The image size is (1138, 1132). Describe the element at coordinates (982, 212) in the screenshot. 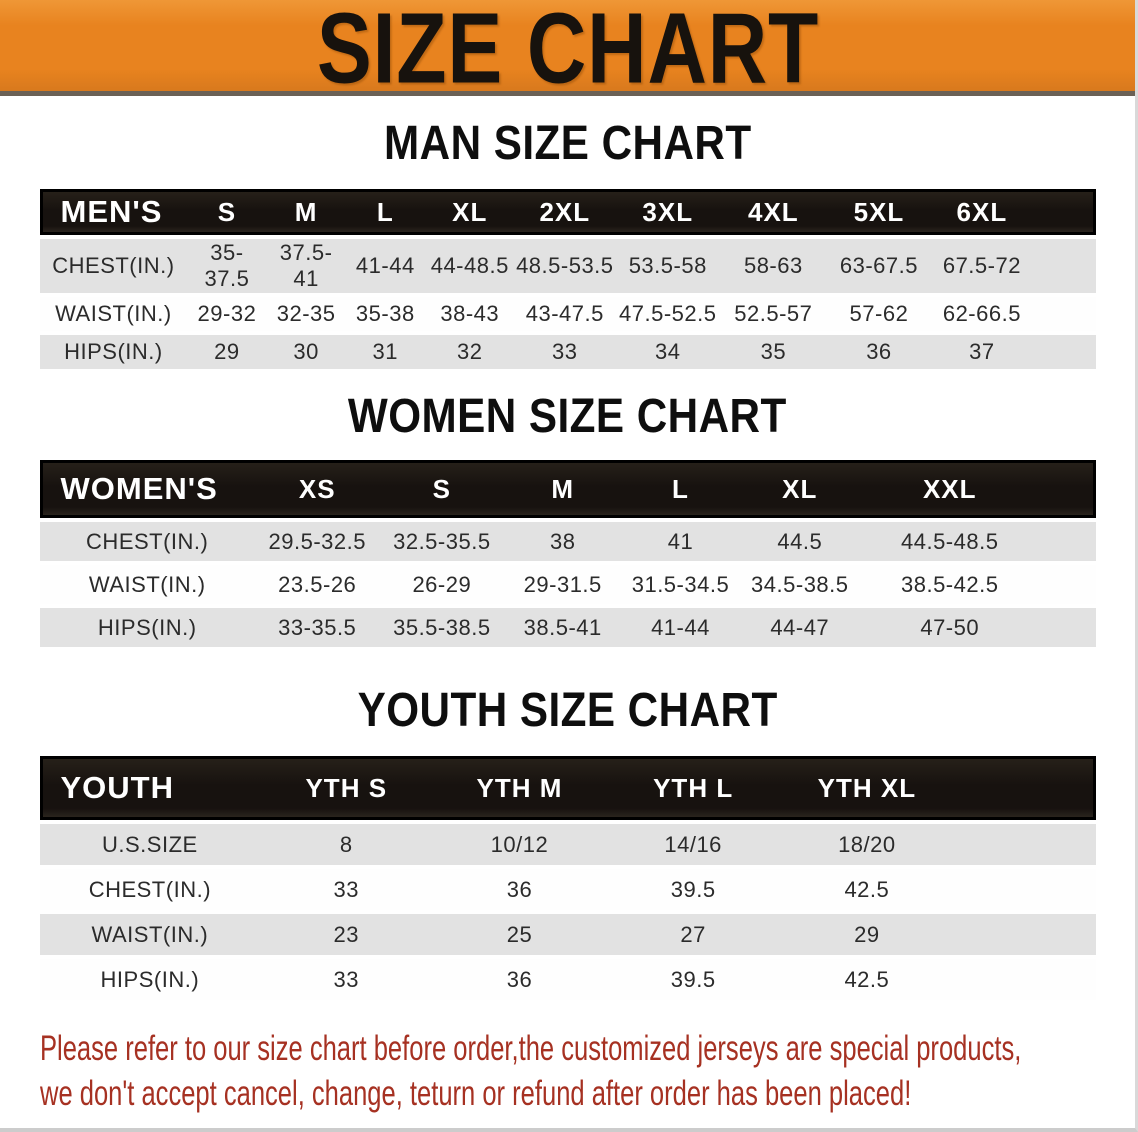

I see `men-size-column-header: 6XL` at that location.